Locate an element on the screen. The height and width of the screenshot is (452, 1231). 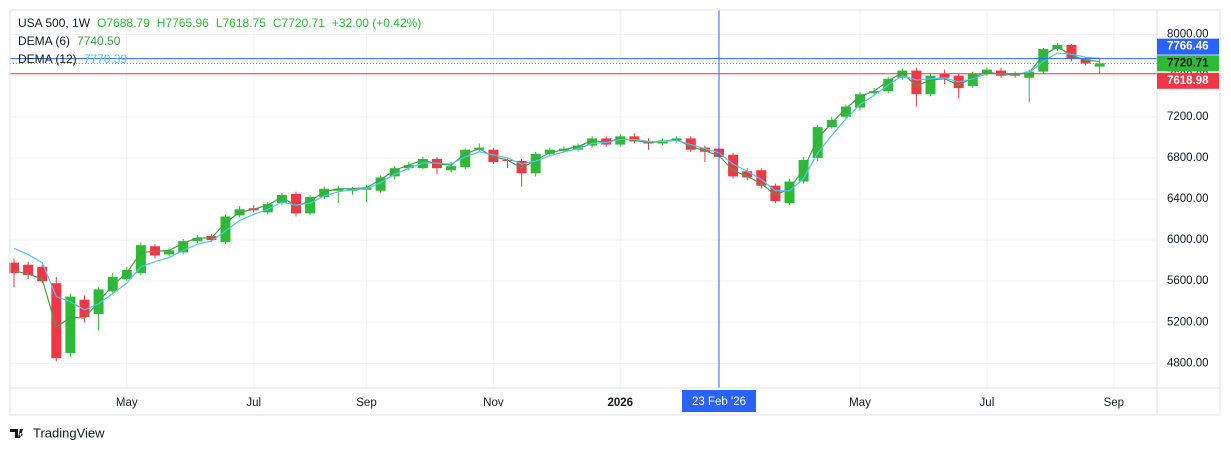
crosshair-x-label: 23 Feb '26 is located at coordinates (719, 402).